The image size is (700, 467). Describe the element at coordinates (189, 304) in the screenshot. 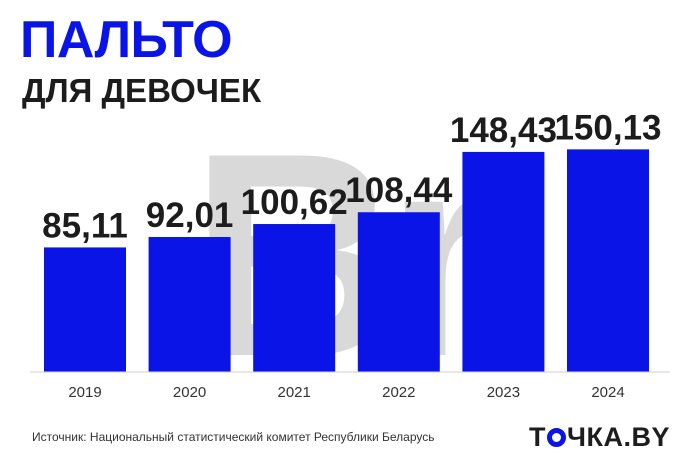

I see `bar-2020` at that location.